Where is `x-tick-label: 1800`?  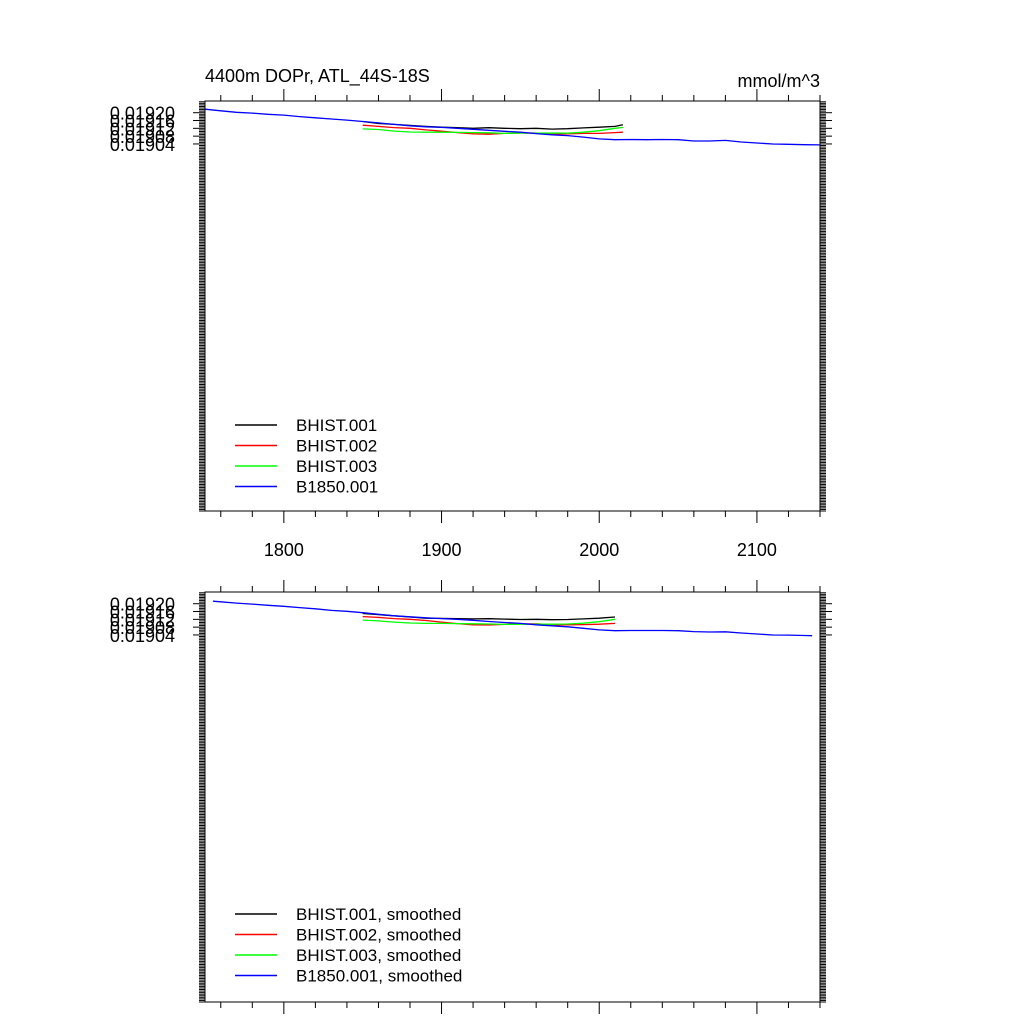 x-tick-label: 1800 is located at coordinates (284, 550).